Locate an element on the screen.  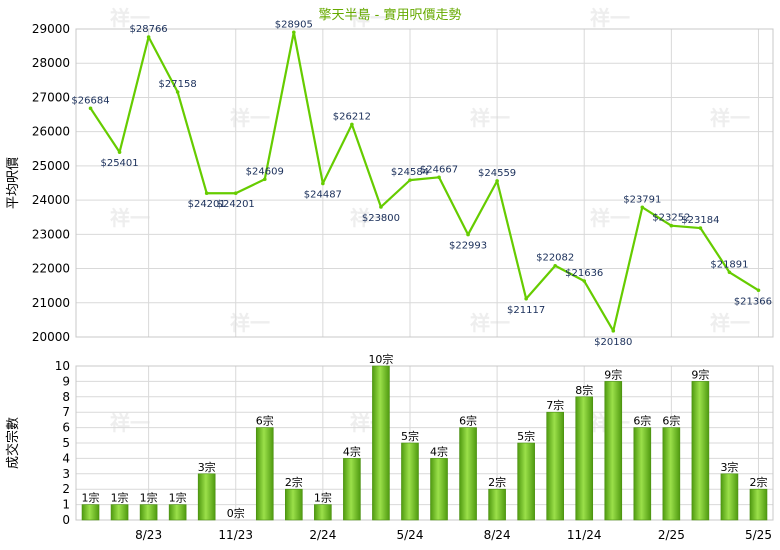
price-data-label: $24487 is located at coordinates (323, 194).